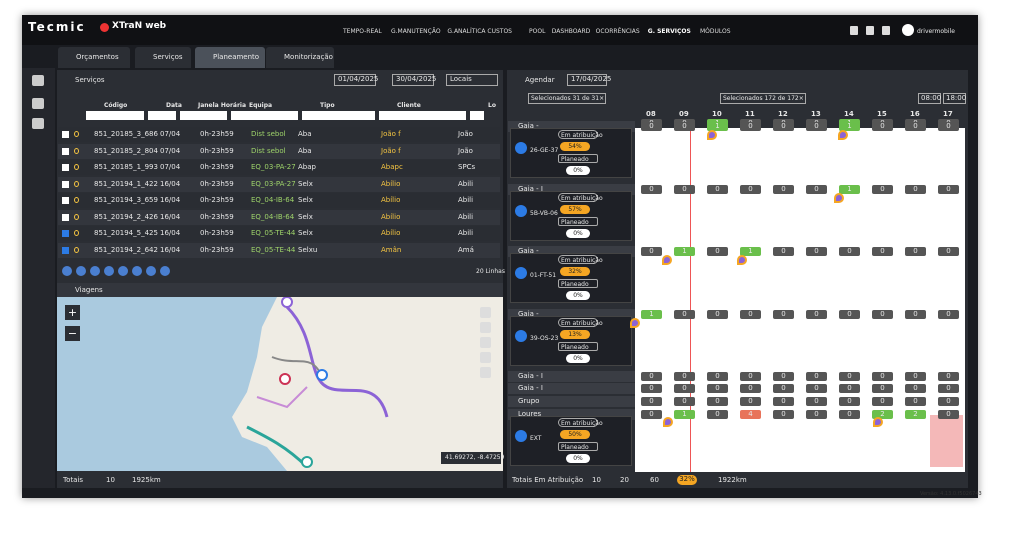 The image size is (1022, 541). I want to click on tab-label: Monitorização, so click(308, 57).